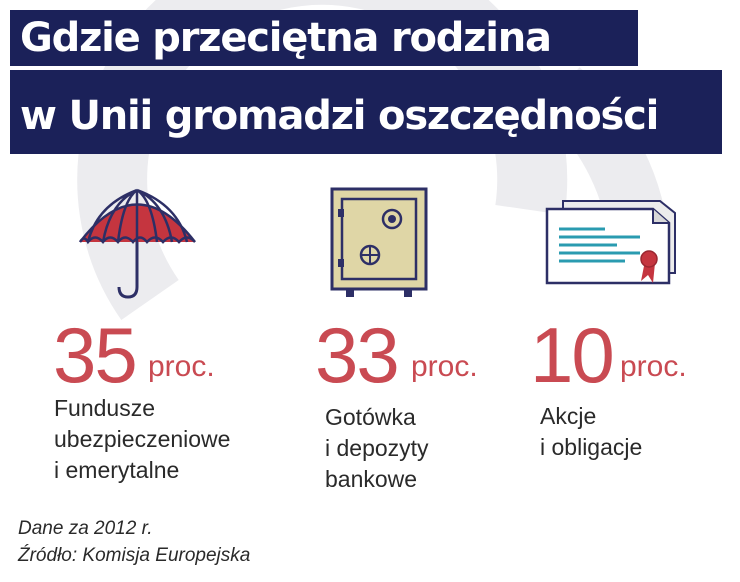 This screenshot has height=582, width=740. I want to click on umbrella-icon, so click(137, 243).